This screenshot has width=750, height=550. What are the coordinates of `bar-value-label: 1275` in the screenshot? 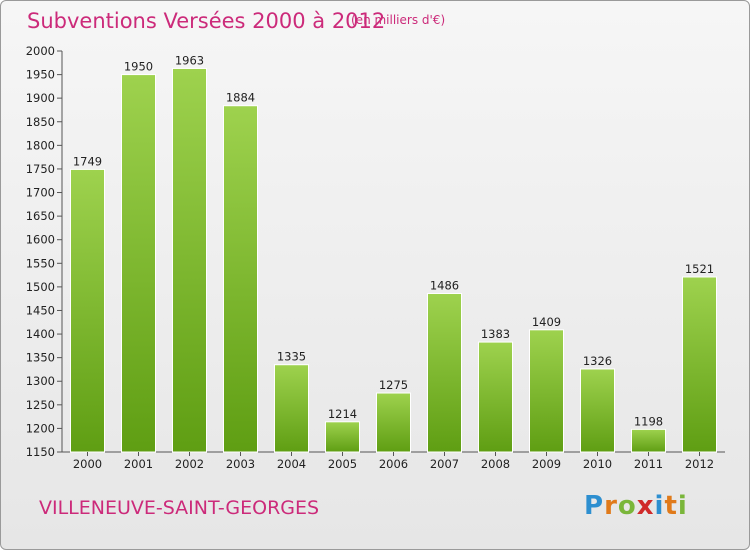 It's located at (393, 385).